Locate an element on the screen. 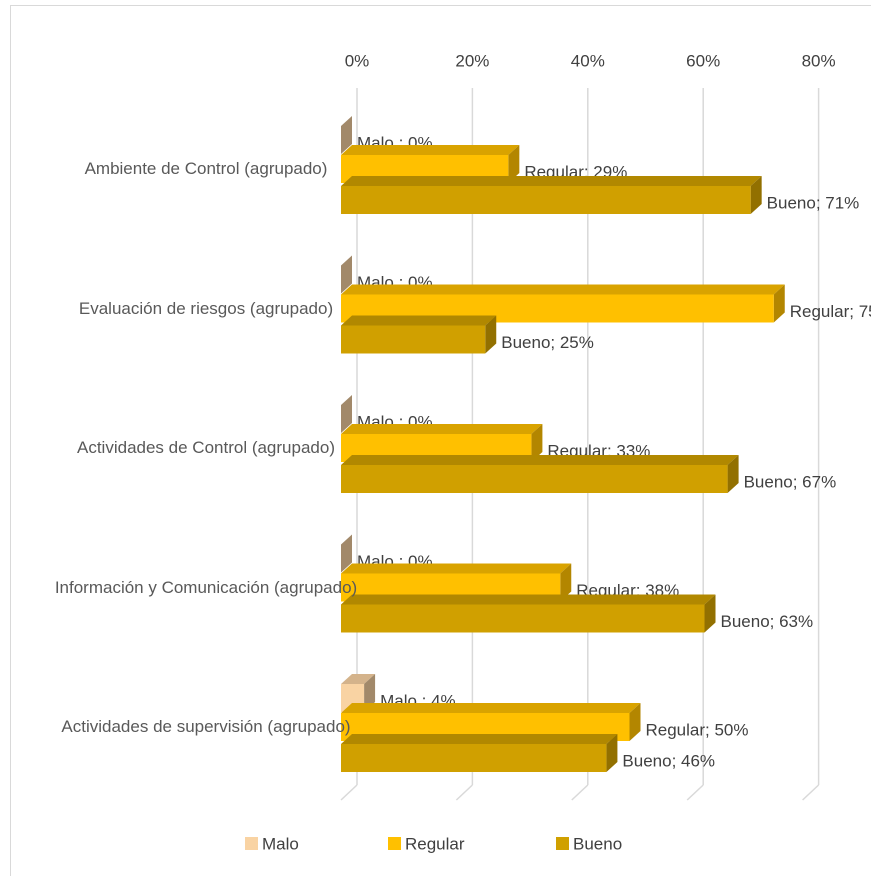 Image resolution: width=871 pixels, height=876 pixels. x-tick-label: 60% is located at coordinates (703, 60).